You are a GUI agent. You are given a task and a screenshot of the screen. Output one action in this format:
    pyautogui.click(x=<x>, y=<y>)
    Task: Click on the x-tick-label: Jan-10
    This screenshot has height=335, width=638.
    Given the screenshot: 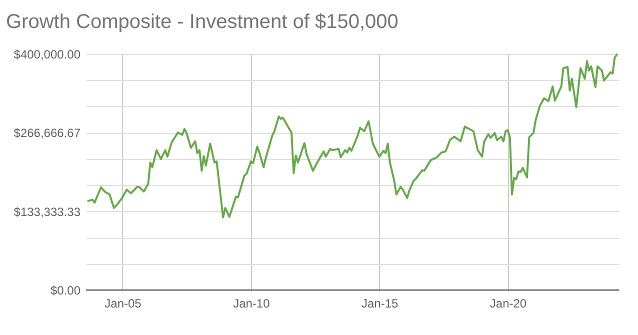 What is the action you would take?
    pyautogui.click(x=251, y=303)
    